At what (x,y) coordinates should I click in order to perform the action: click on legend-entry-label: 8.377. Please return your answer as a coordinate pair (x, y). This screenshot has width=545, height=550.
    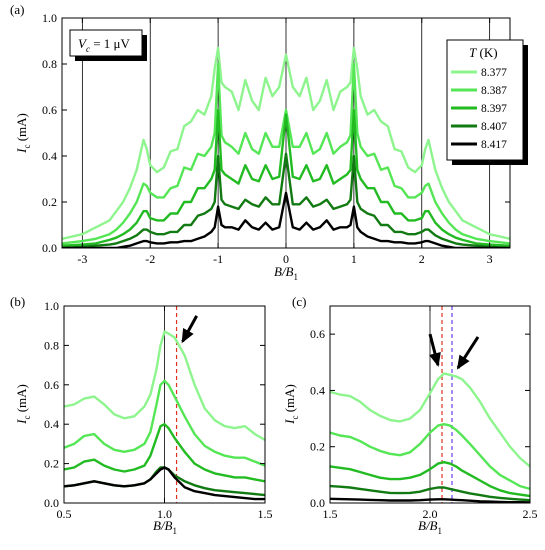
    Looking at the image, I should click on (494, 73).